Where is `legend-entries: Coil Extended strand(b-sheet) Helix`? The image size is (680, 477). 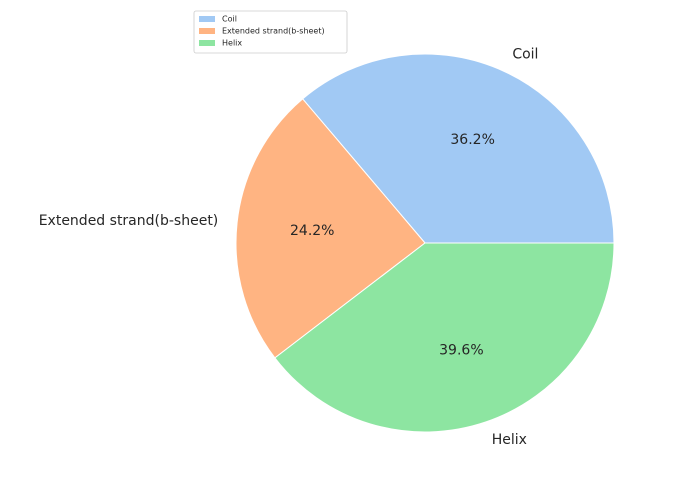 legend-entries: Coil Extended strand(b-sheet) Helix is located at coordinates (262, 31).